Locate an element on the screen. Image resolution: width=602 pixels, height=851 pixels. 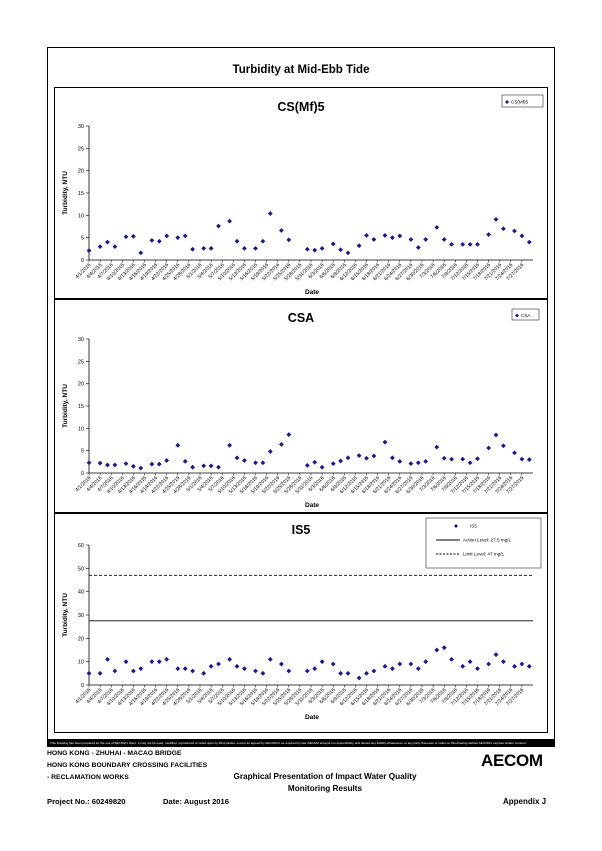
footer-appendix: Appendix J is located at coordinates (525, 801).